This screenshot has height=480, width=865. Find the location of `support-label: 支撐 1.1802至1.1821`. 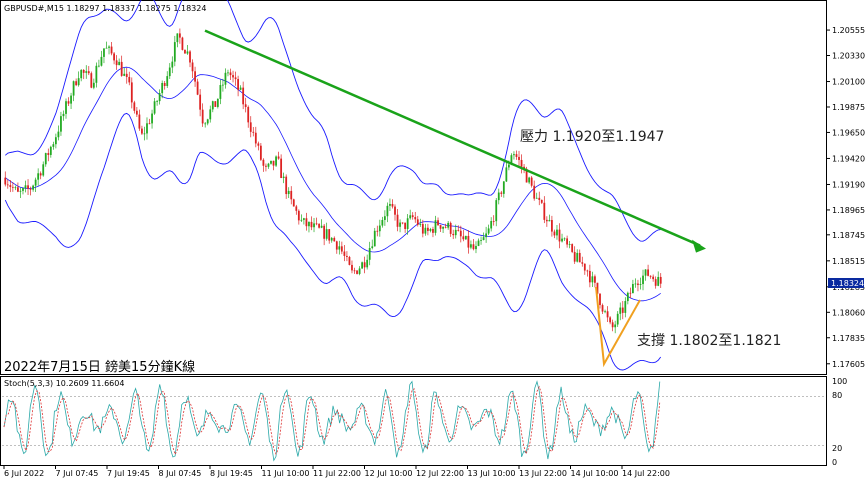

support-label: 支撐 1.1802至1.1821 is located at coordinates (709, 341).